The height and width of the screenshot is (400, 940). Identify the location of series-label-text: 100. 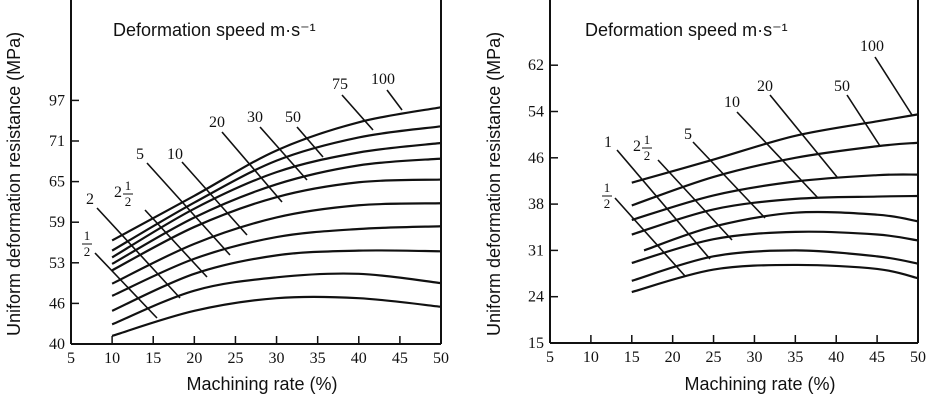
(383, 79).